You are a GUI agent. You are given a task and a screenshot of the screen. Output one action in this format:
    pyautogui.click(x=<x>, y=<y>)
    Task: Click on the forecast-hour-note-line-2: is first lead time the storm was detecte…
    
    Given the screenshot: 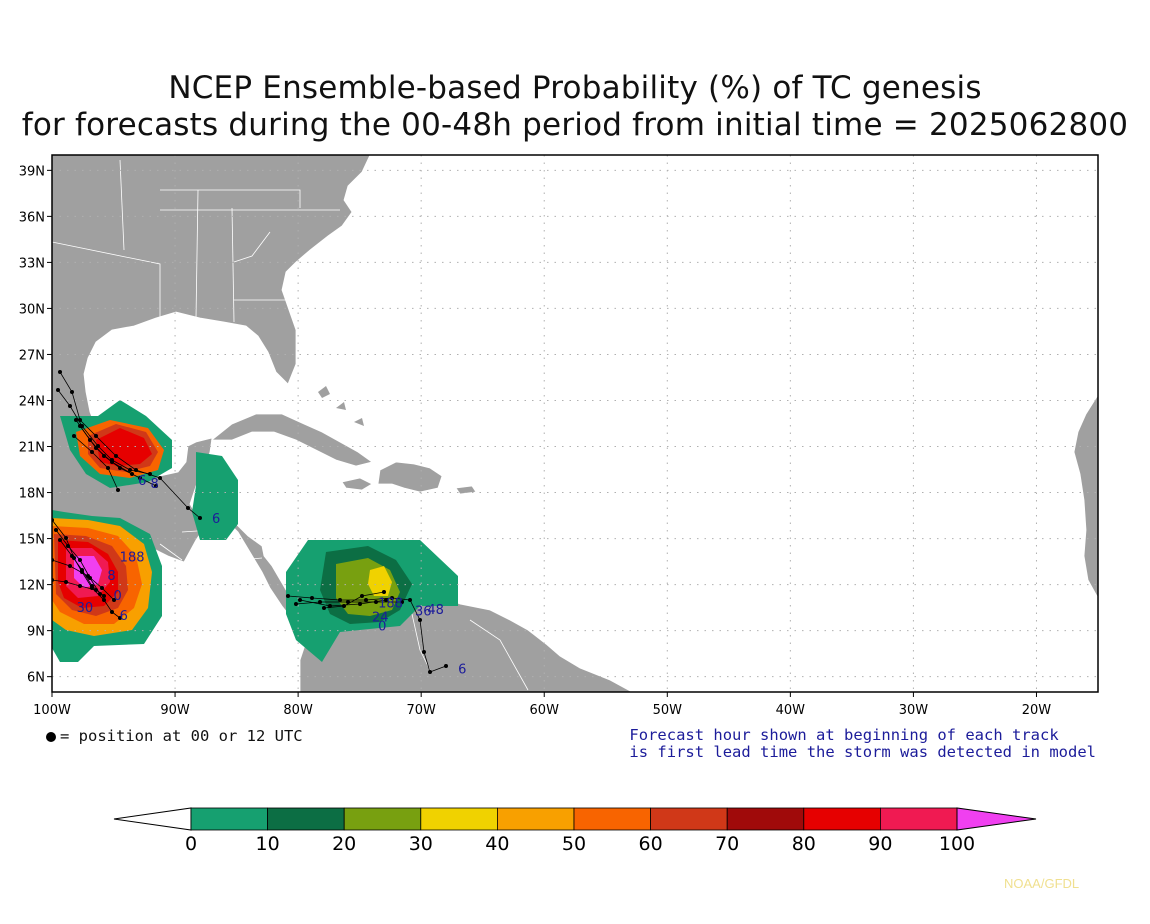 What is the action you would take?
    pyautogui.click(x=862, y=752)
    